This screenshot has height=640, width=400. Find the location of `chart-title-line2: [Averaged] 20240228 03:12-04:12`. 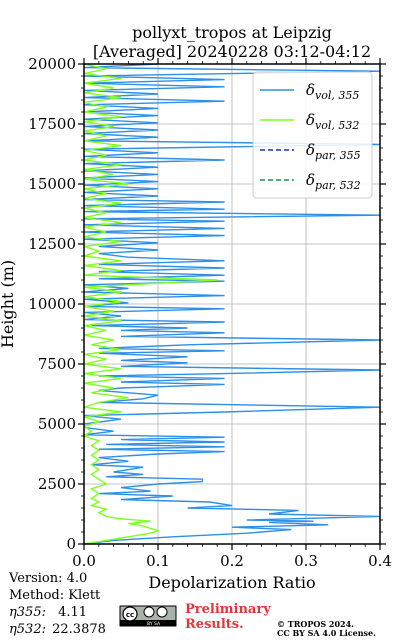

chart-title-line2: [Averaged] 20240228 03:12-04:12 is located at coordinates (232, 51).